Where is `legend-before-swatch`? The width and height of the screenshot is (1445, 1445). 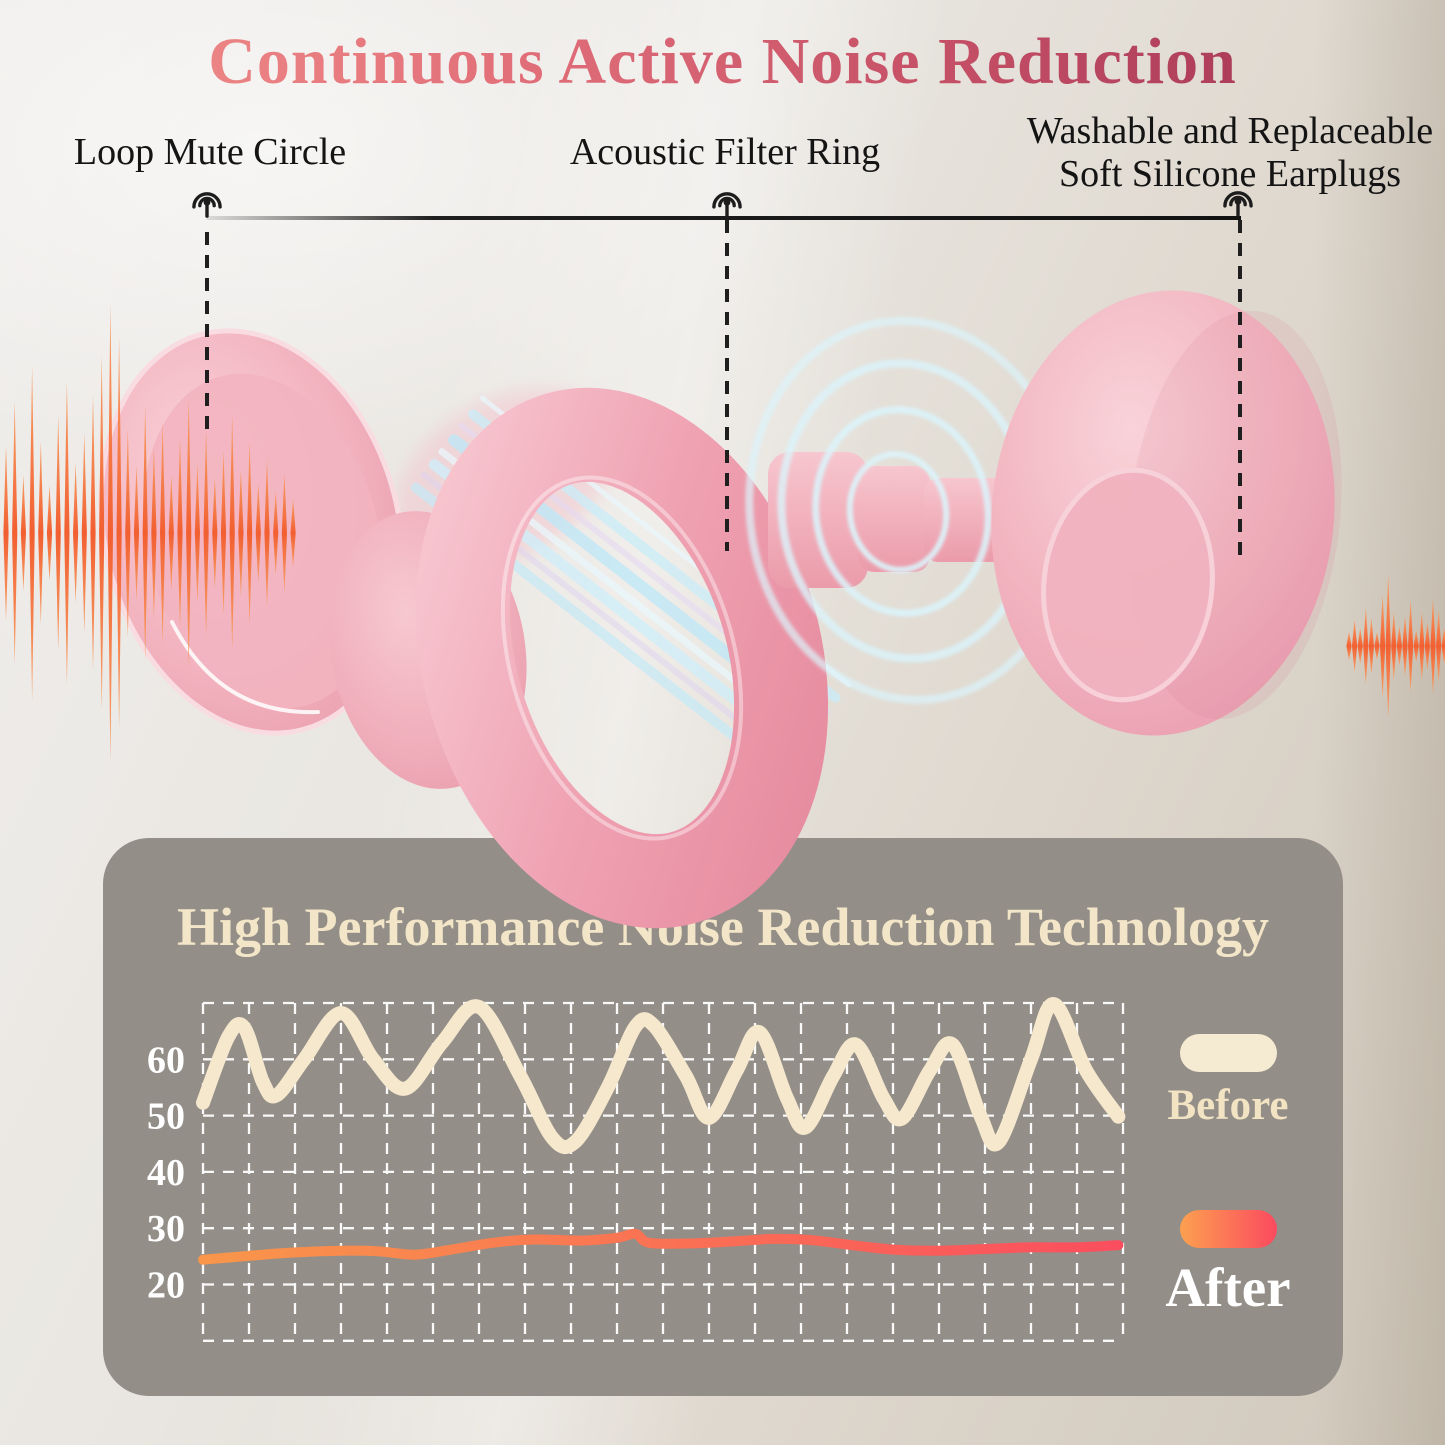
legend-before-swatch is located at coordinates (1228, 1053).